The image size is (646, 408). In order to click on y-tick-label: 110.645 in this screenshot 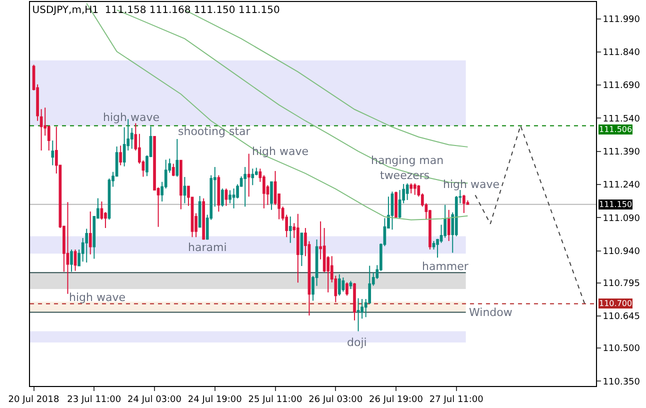, I will do `click(621, 317)`.